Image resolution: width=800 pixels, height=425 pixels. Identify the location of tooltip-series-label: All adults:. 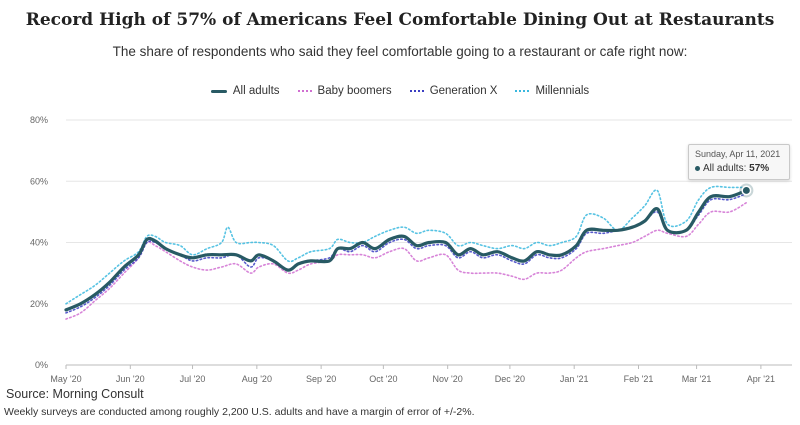
(725, 168).